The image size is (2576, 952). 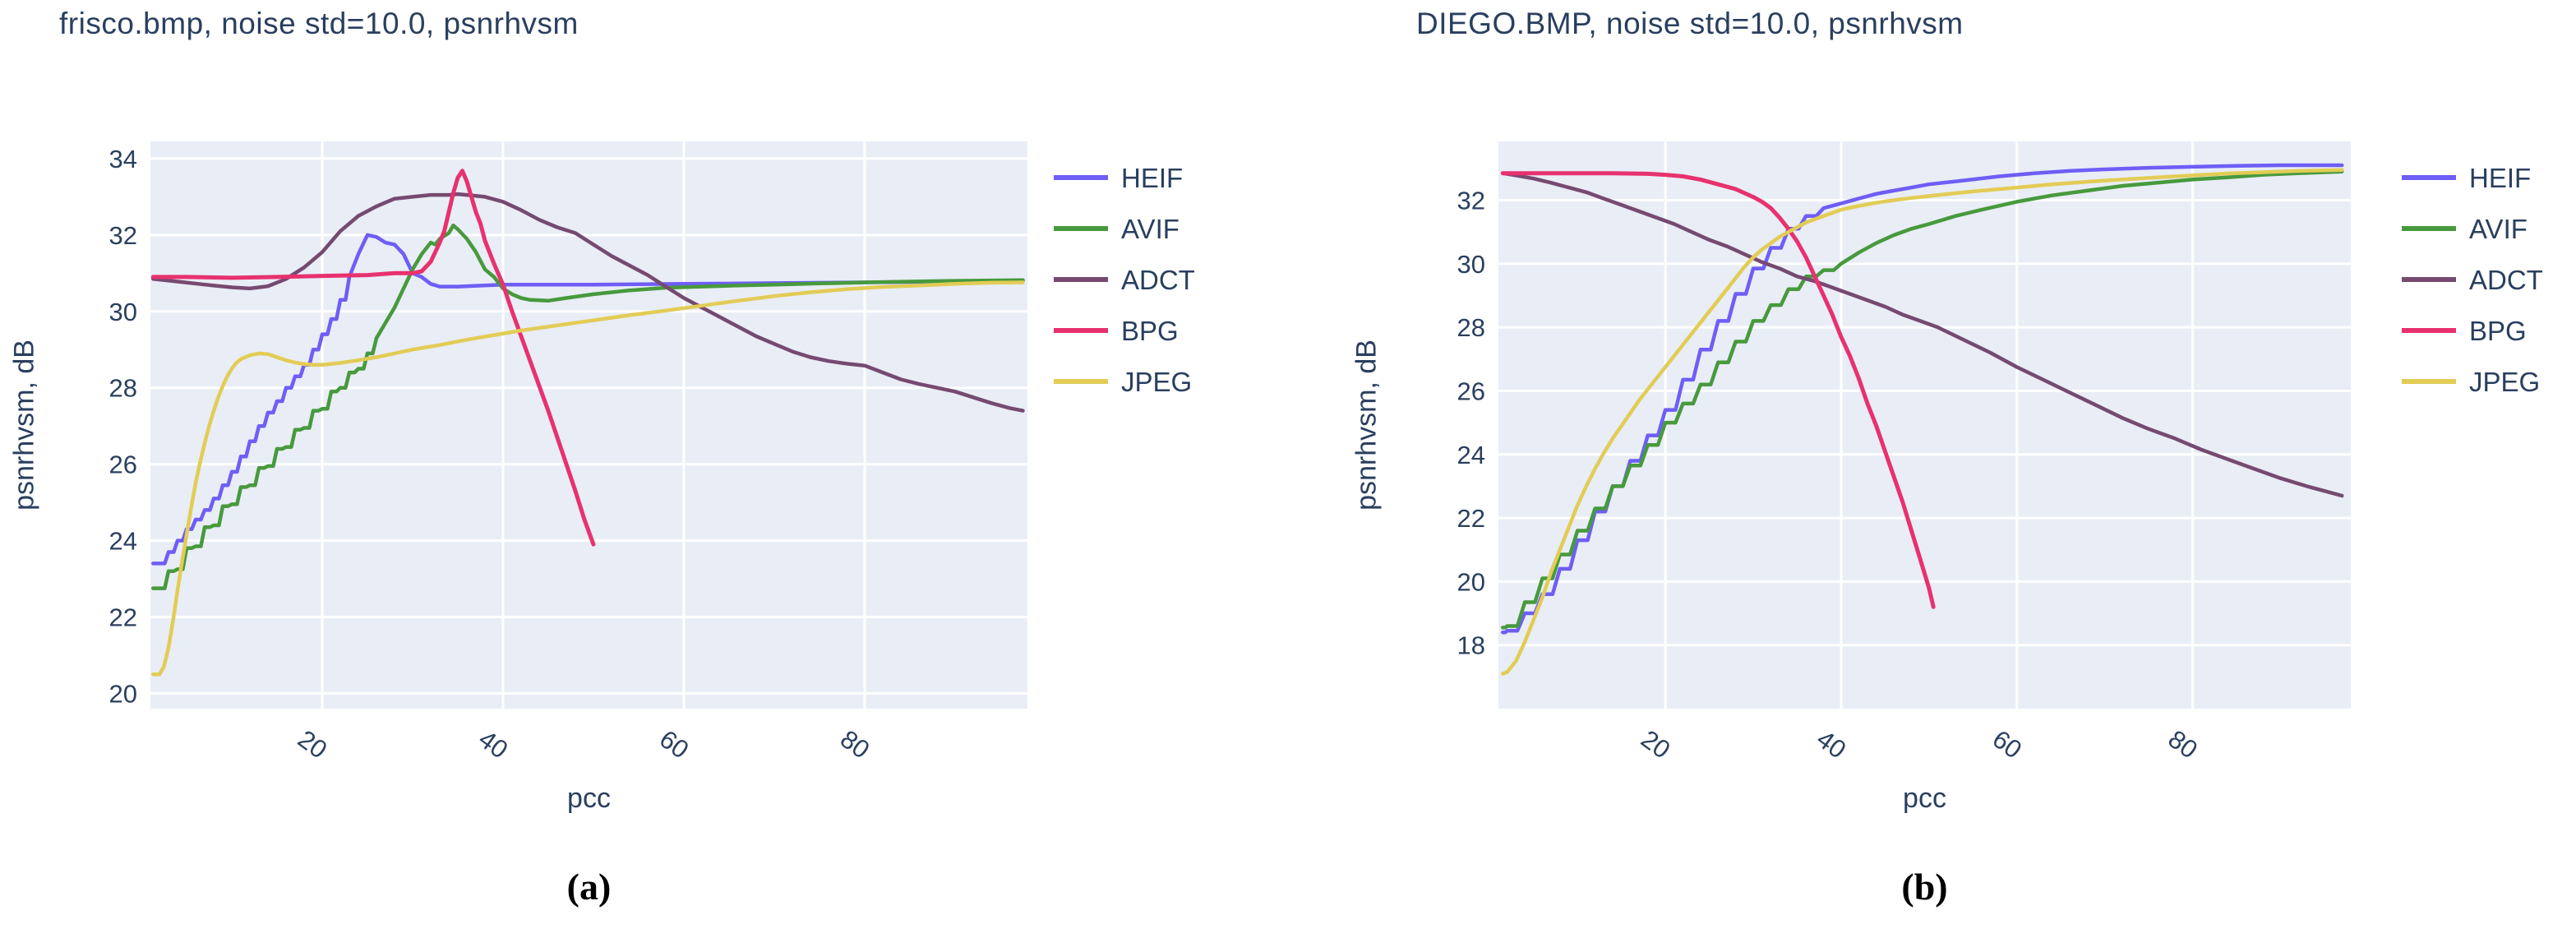 What do you see at coordinates (1690, 23) in the screenshot?
I see `chart-title: DIEGO.BMP, noise std=10.0, psnrhvsm` at bounding box center [1690, 23].